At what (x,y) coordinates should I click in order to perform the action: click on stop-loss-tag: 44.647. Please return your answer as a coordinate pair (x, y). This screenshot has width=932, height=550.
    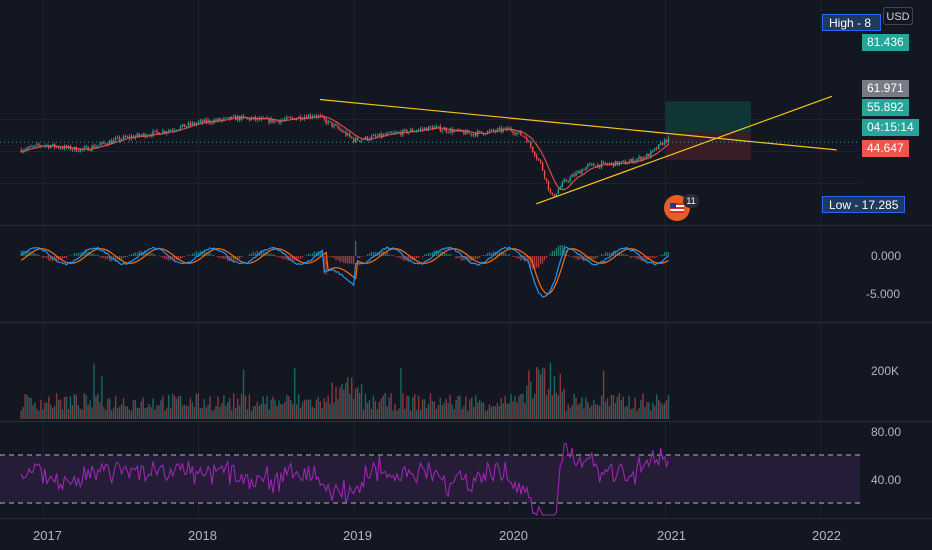
    Looking at the image, I should click on (885, 148).